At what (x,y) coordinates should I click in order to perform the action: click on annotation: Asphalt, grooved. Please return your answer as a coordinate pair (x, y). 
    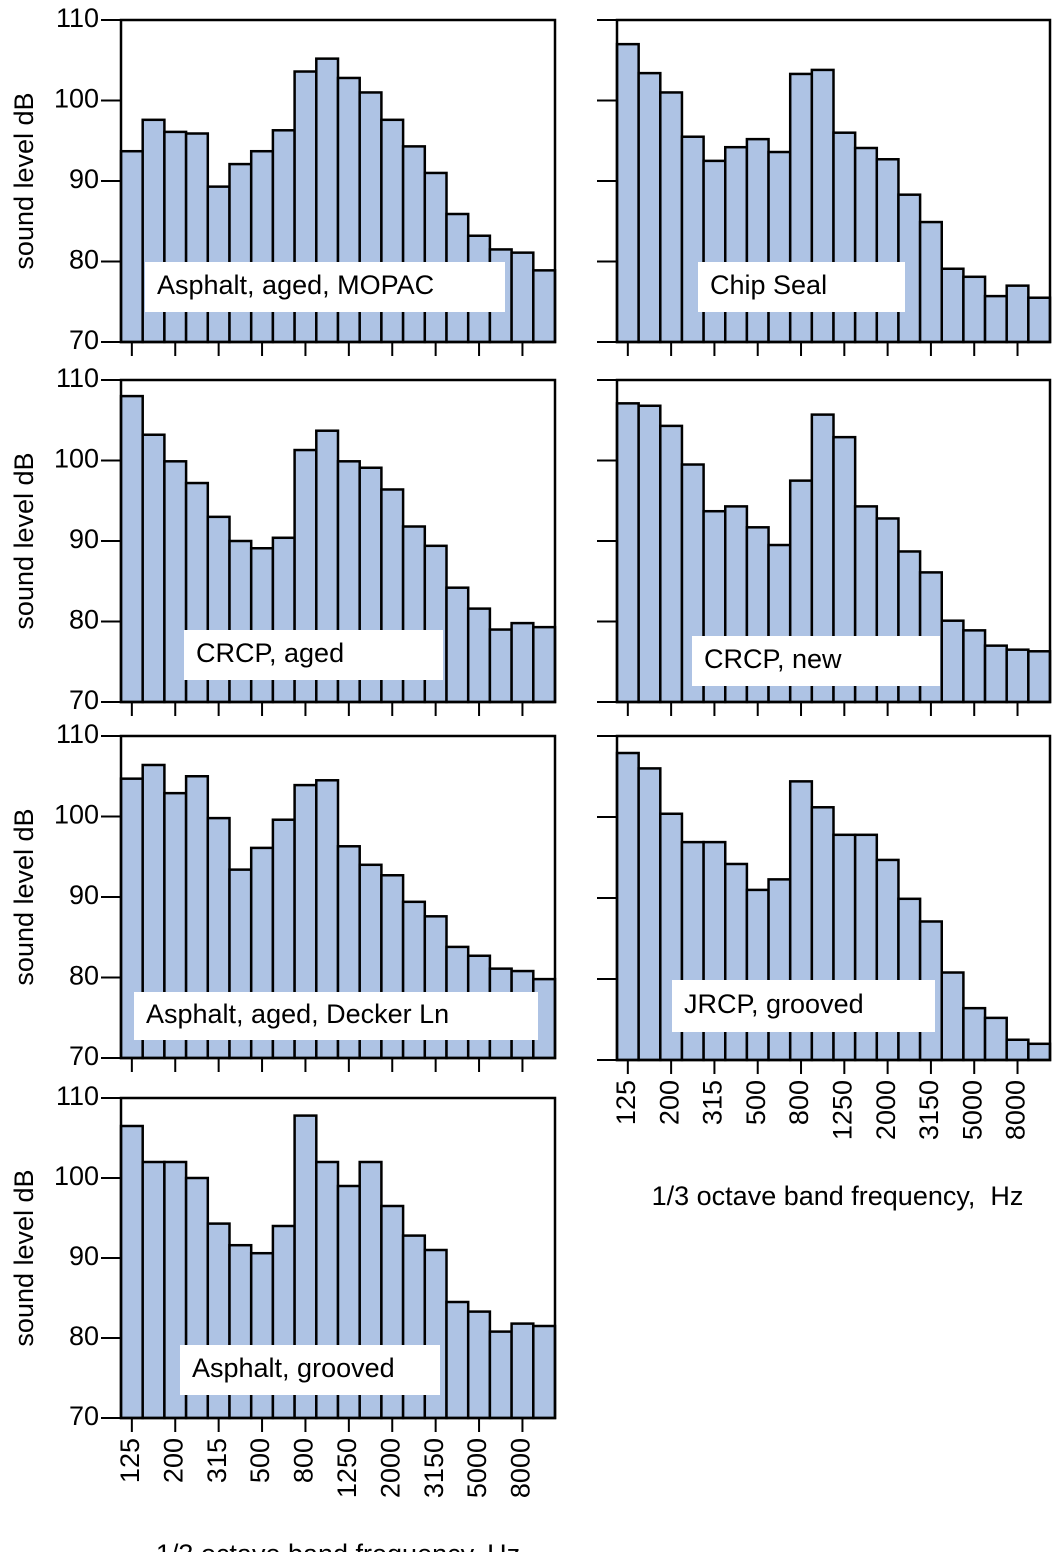
    Looking at the image, I should click on (293, 1368).